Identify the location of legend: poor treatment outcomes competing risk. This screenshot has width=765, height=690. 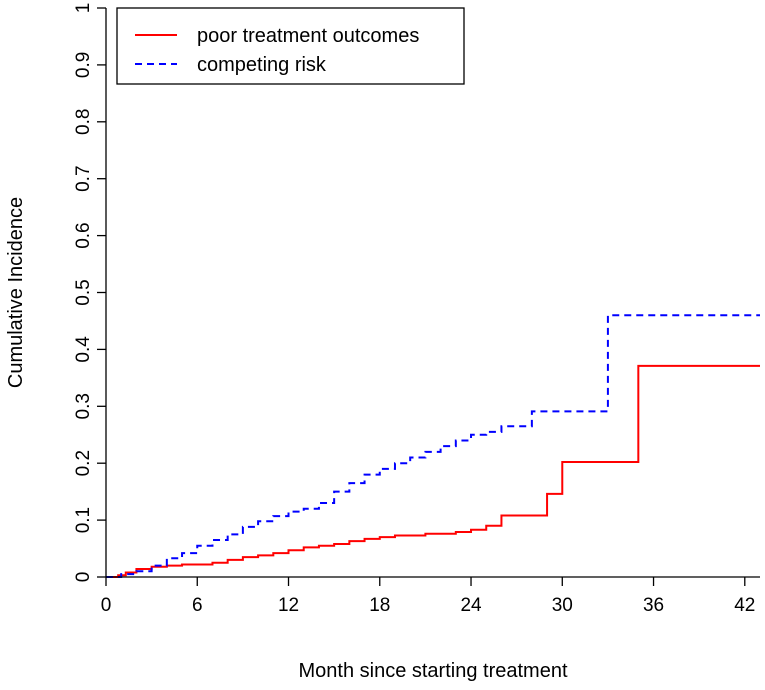
(290, 46).